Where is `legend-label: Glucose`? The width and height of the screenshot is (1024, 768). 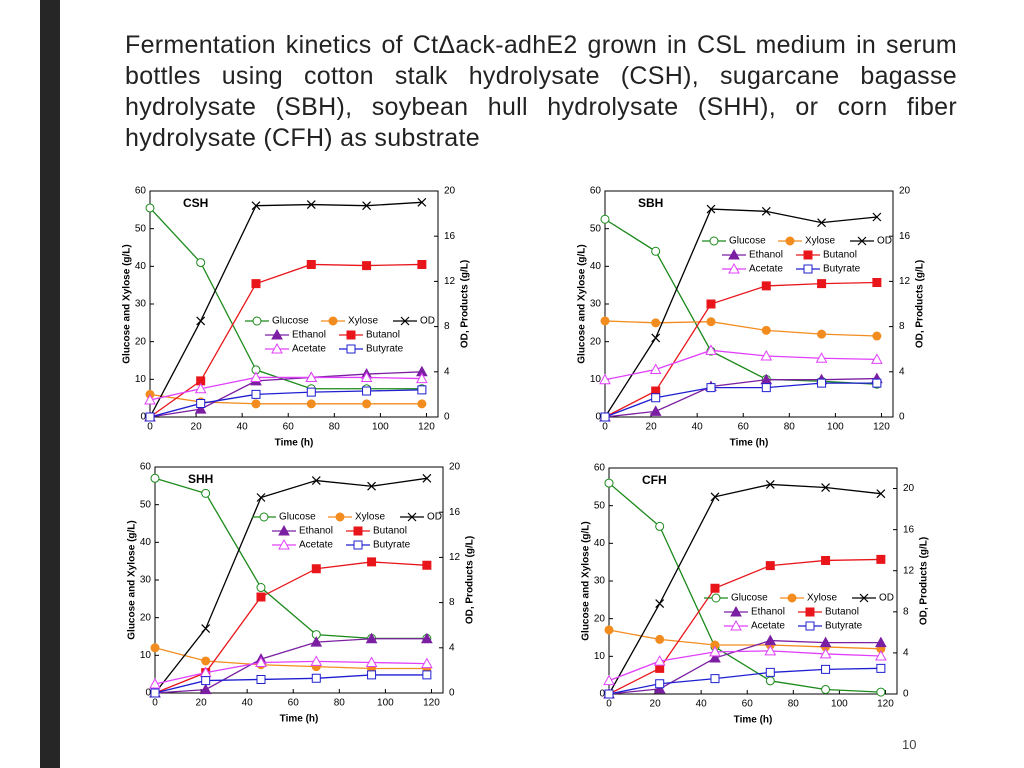
legend-label: Glucose is located at coordinates (747, 241).